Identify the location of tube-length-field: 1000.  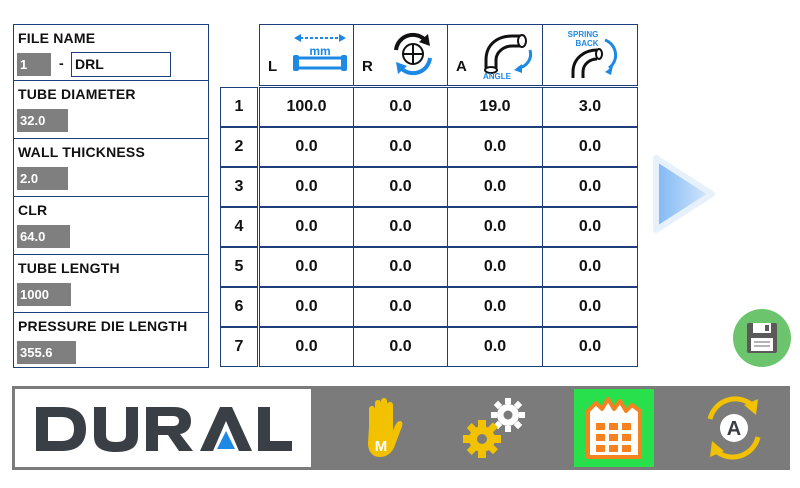
(44, 294).